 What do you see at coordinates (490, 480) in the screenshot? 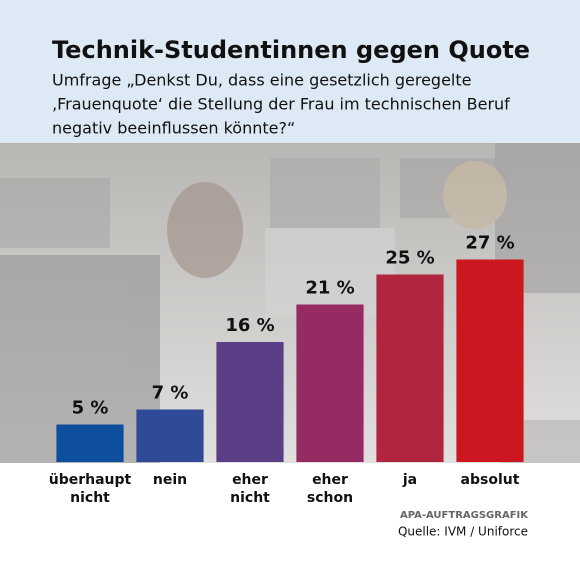
I see `x-tick-label: absolut` at bounding box center [490, 480].